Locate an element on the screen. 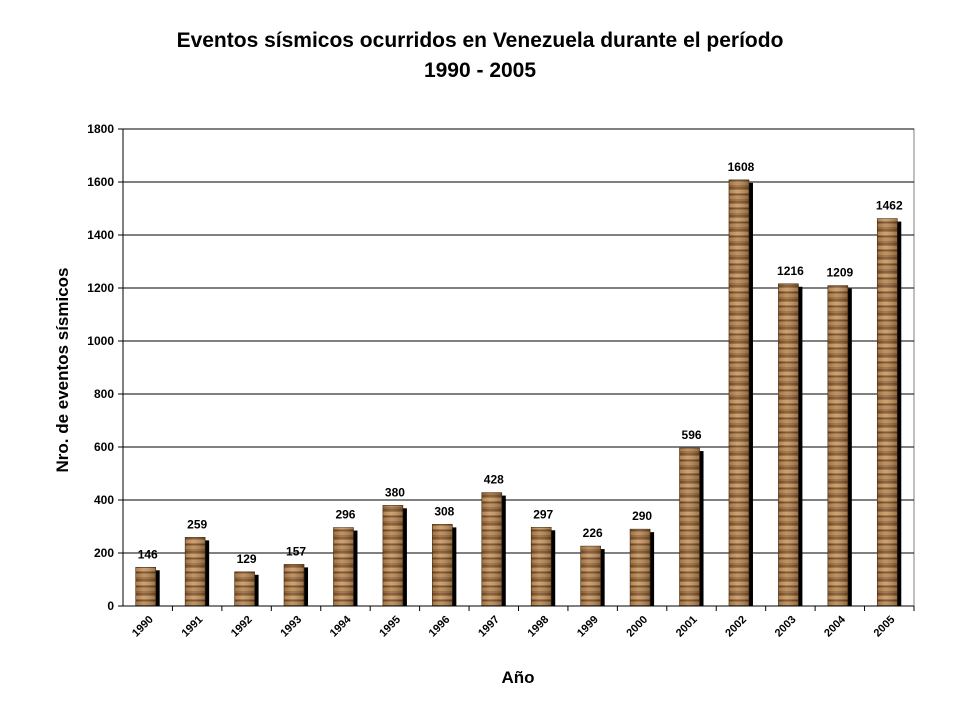  y-tick-labels: 0 200 400 600 800 1000 1200 1400 1600 1800 is located at coordinates (100, 367).